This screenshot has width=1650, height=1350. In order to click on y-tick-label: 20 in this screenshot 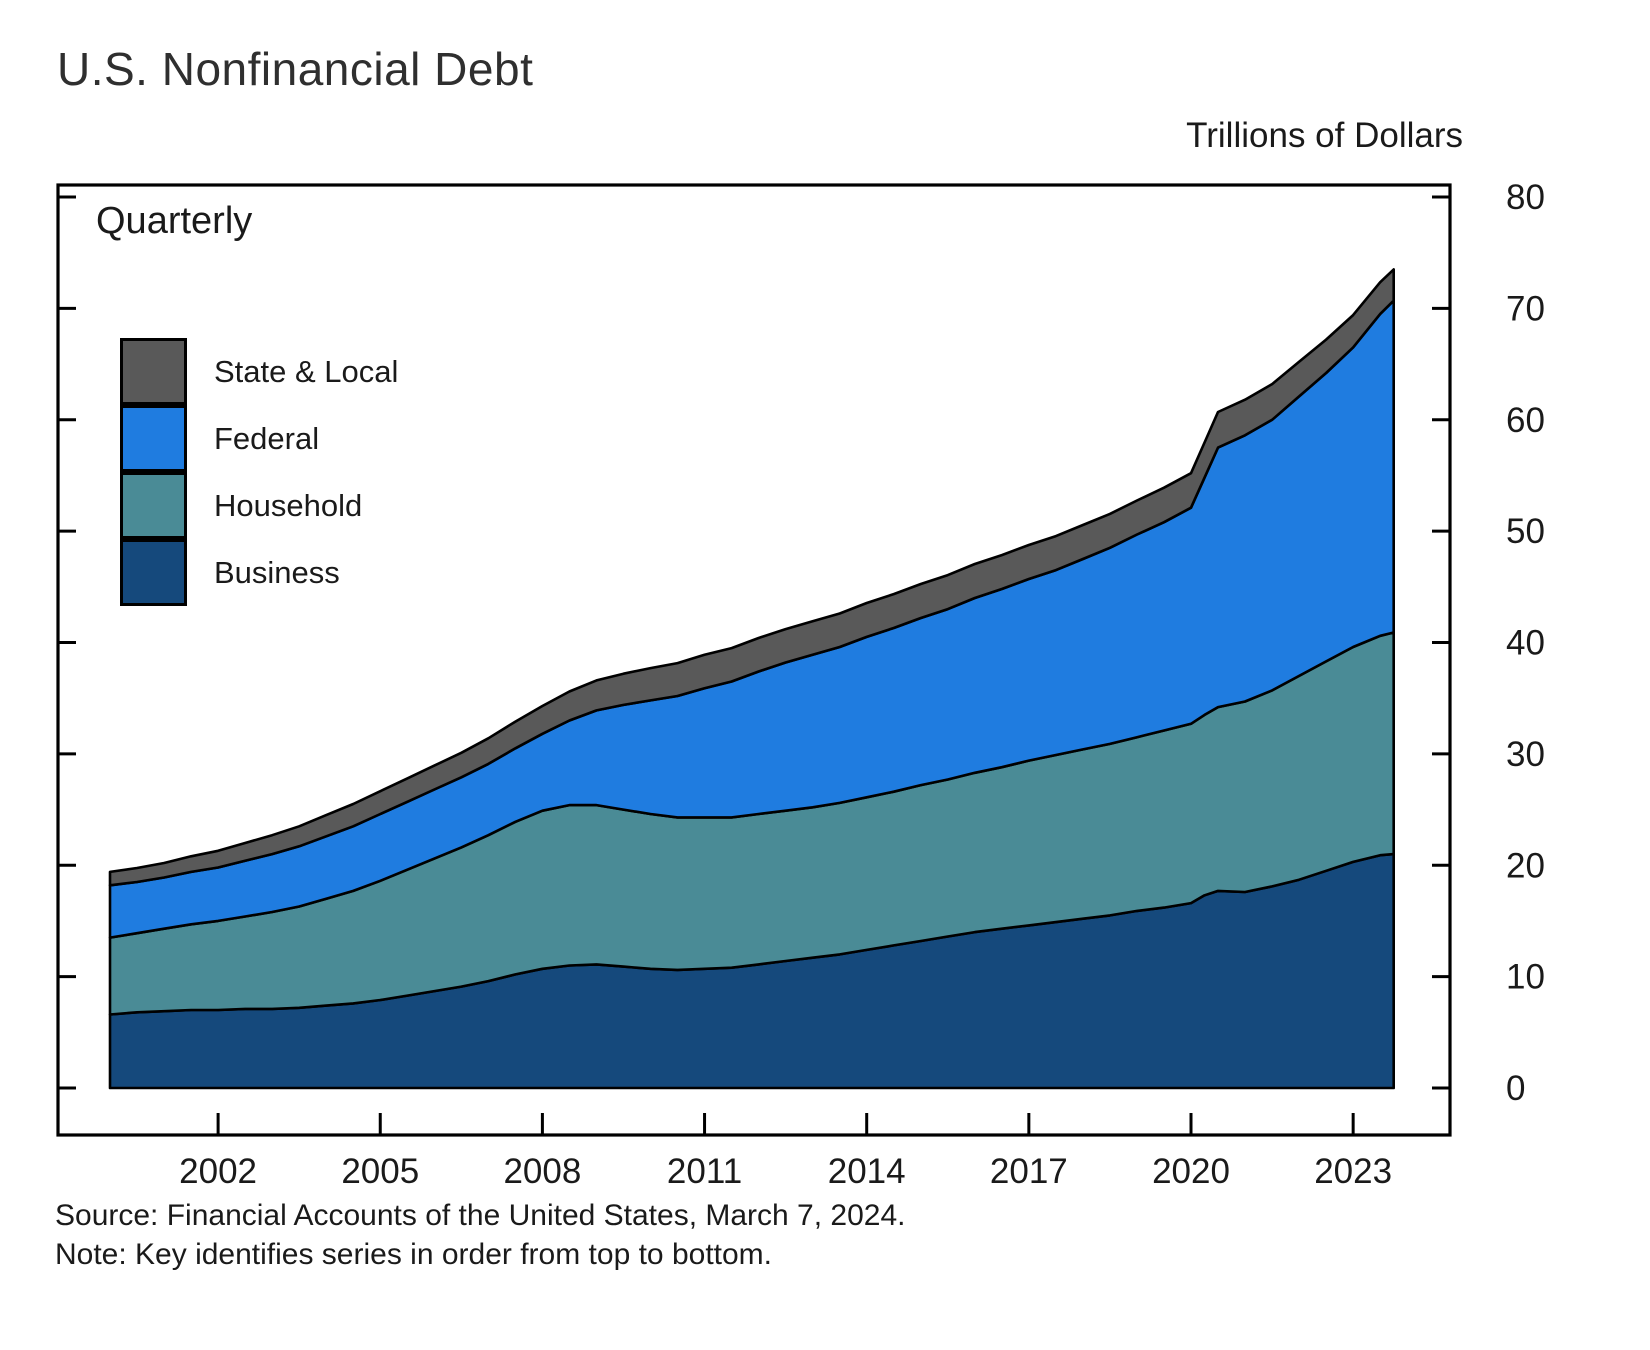, I will do `click(1525, 865)`.